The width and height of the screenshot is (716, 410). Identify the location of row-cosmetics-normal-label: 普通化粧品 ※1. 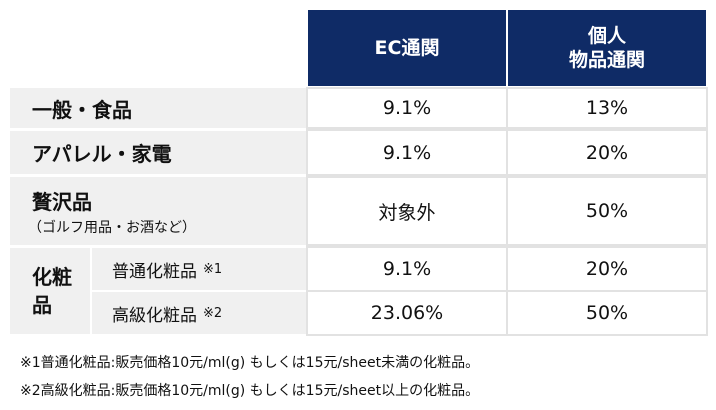
(199, 269).